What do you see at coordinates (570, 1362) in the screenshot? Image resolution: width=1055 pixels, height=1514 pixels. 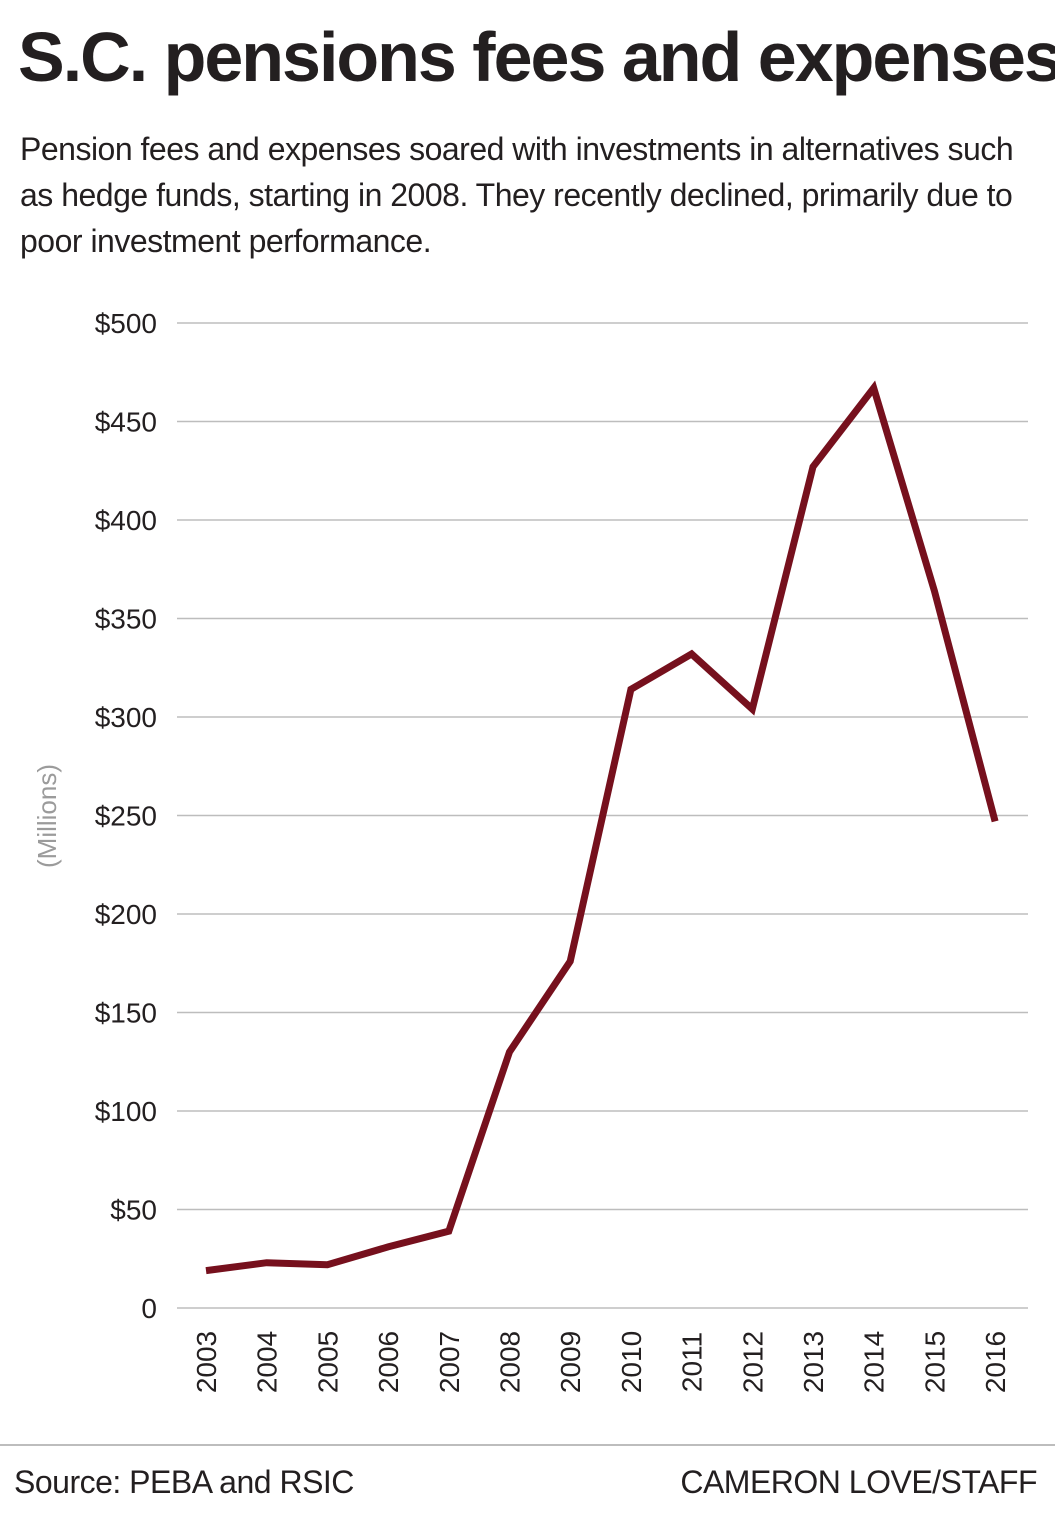 I see `x-tick-label: 2009` at bounding box center [570, 1362].